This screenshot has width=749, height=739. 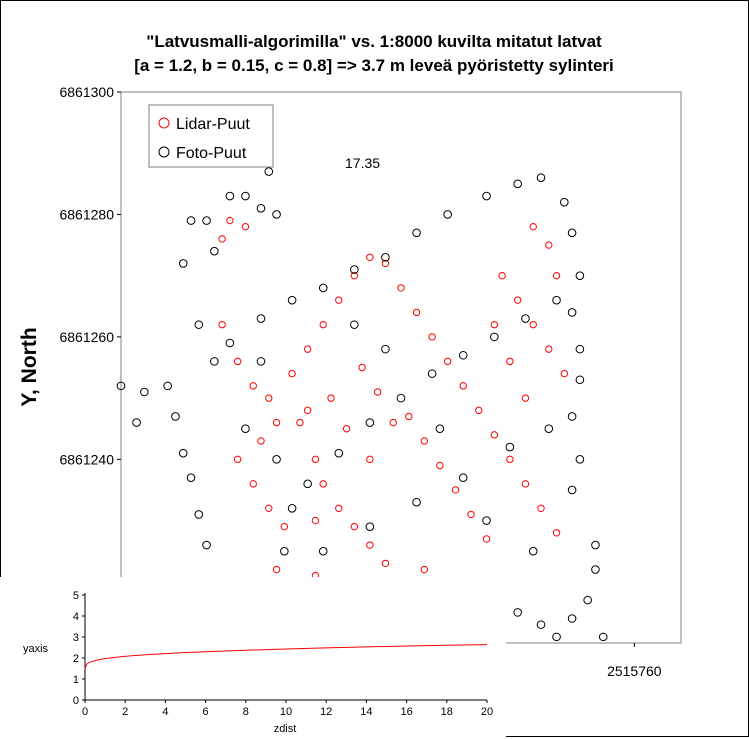 I want to click on inset-x-tick-label: 8, so click(x=246, y=712).